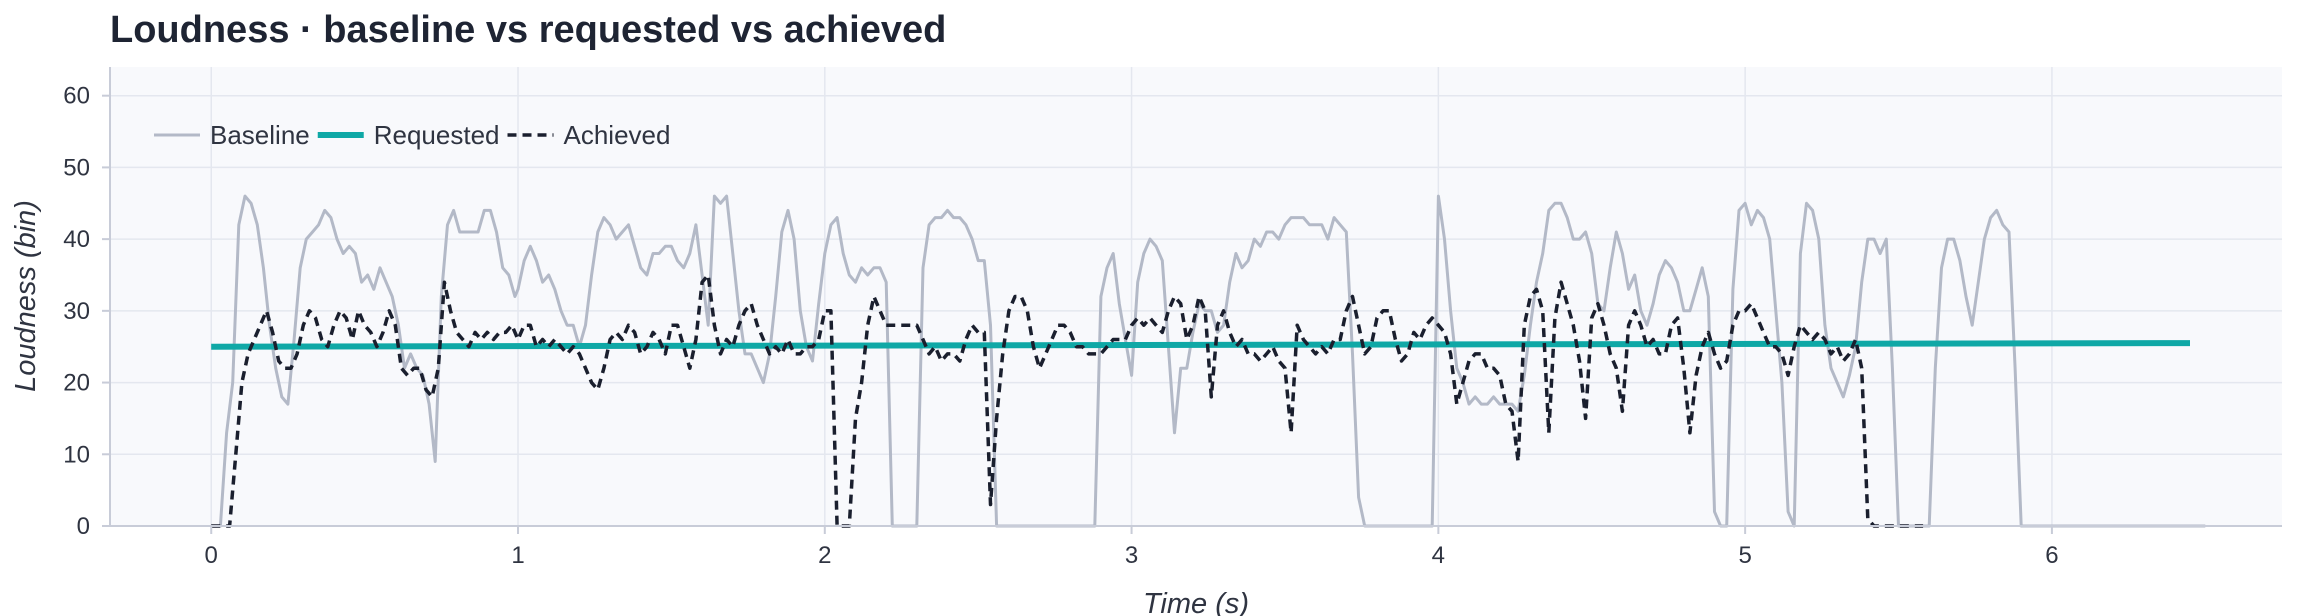 The width and height of the screenshot is (2310, 616). I want to click on x-tick-label: 4, so click(1438, 555).